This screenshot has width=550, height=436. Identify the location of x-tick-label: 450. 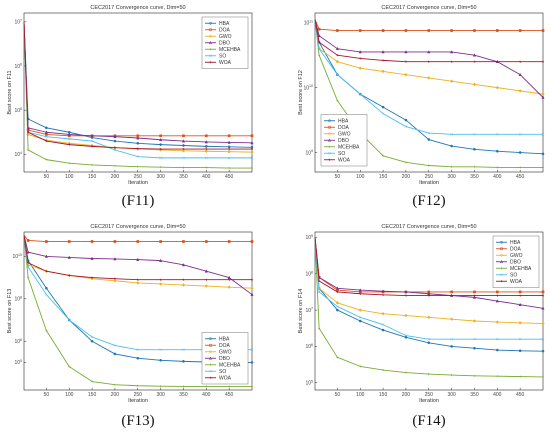
(520, 395).